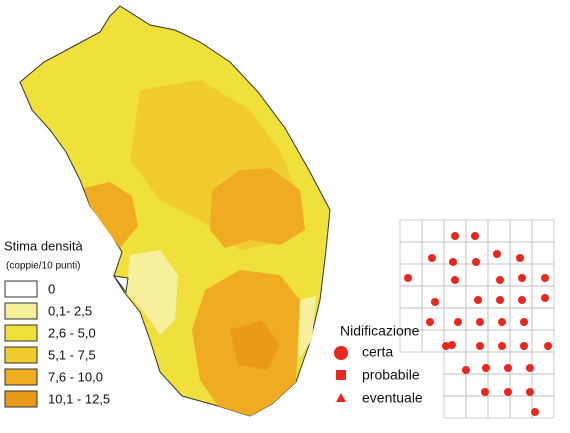 Image resolution: width=570 pixels, height=433 pixels. Describe the element at coordinates (43, 266) in the screenshot. I see `legend-subtitle: (coppie/10 punti)` at that location.